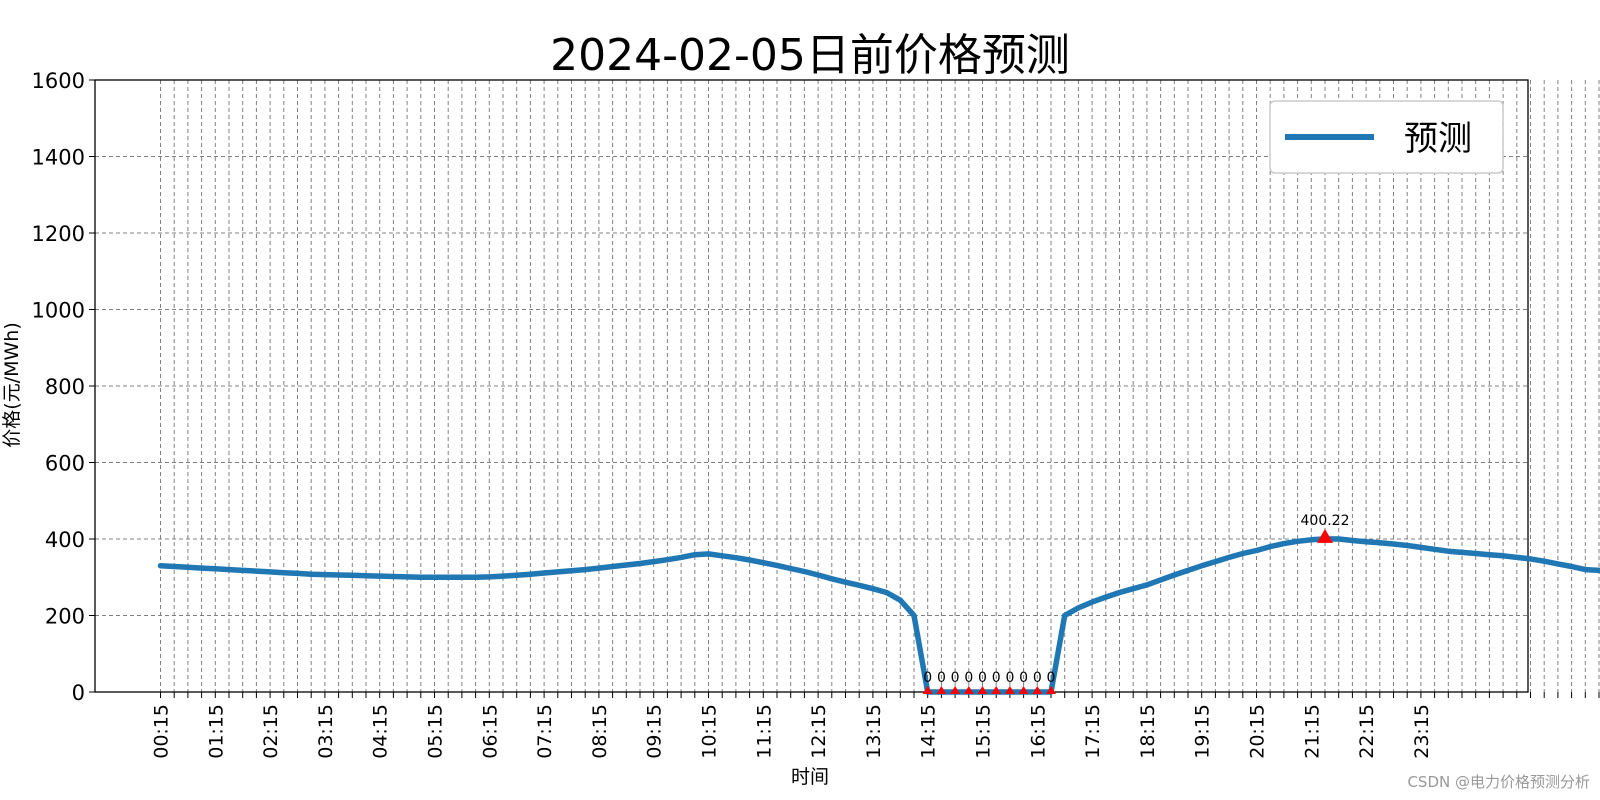  I want to click on x-tick-label: 11:15, so click(764, 731).